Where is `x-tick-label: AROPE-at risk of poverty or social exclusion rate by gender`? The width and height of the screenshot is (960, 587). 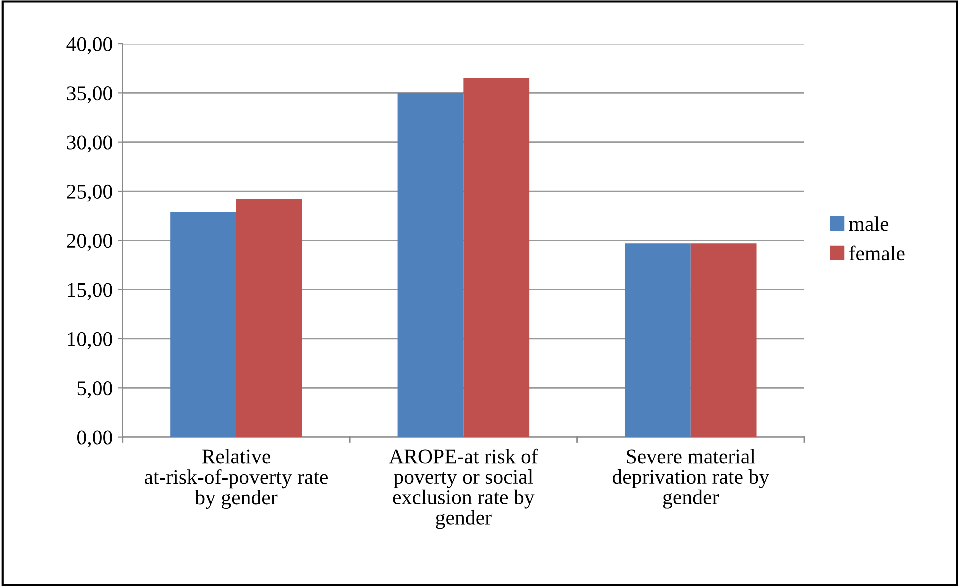 x-tick-label: AROPE-at risk of poverty or social exclusion rate by gender is located at coordinates (463, 489).